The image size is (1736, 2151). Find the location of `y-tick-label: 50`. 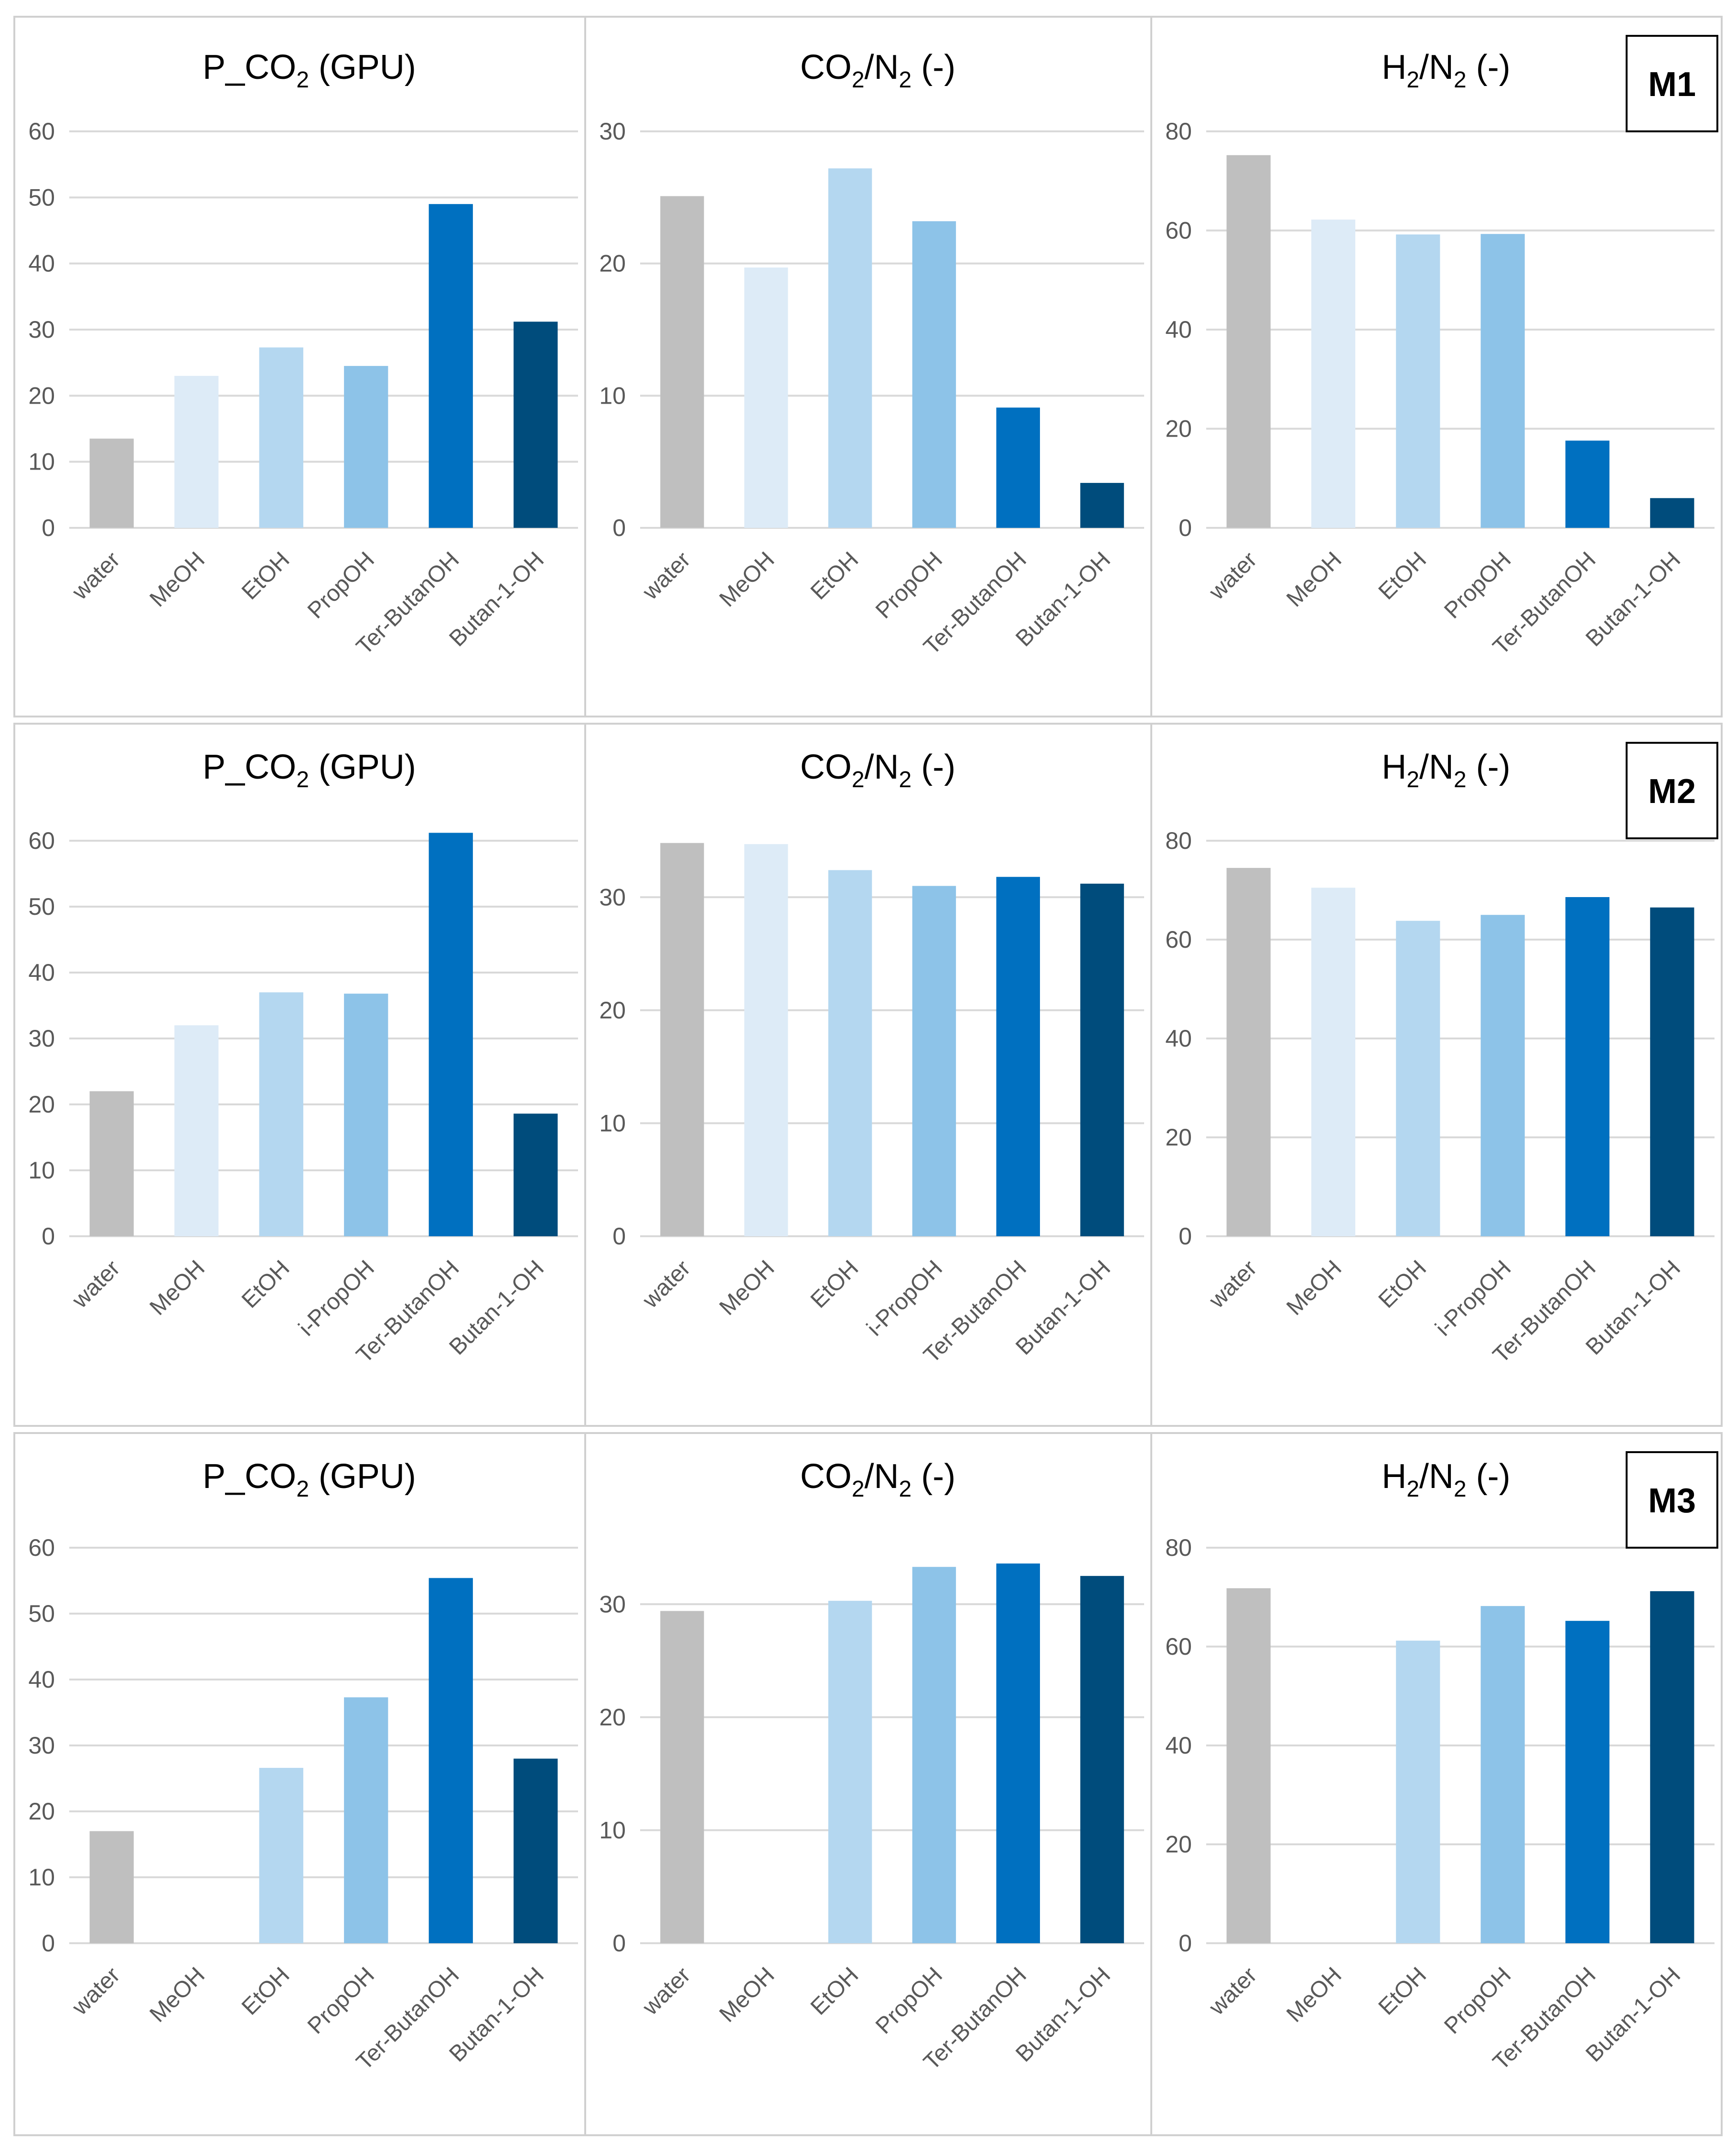

y-tick-label: 50 is located at coordinates (41, 906).